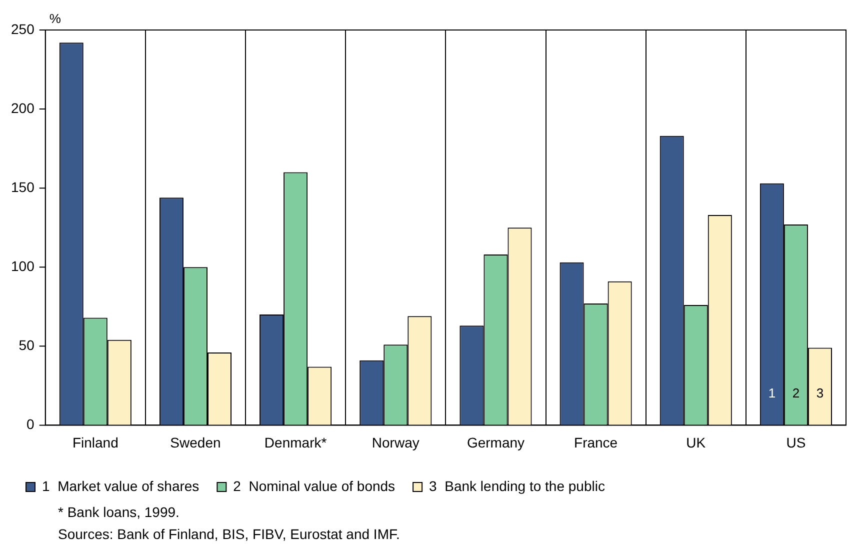  I want to click on x-tick-label: UK, so click(696, 442).